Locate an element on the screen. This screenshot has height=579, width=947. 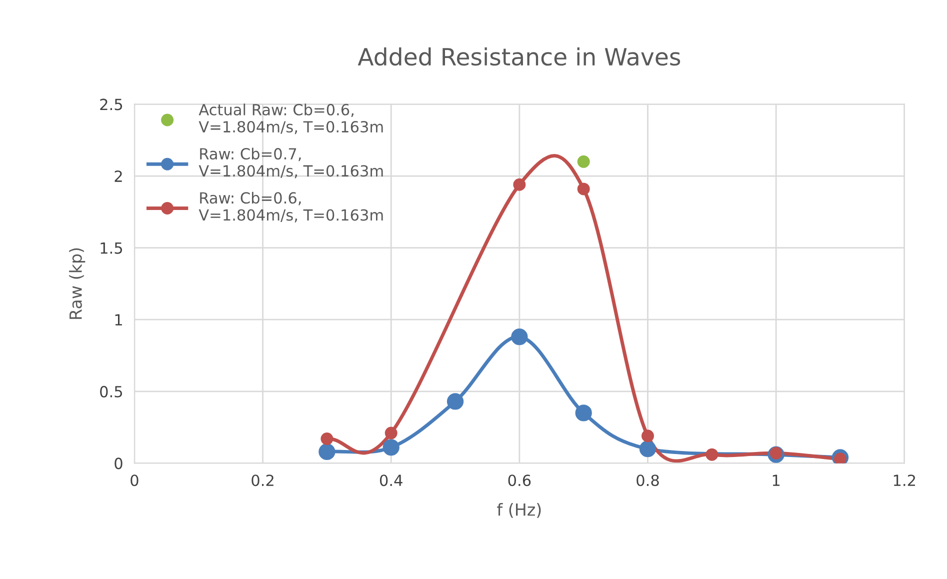
x-tick-label: 0.6 is located at coordinates (519, 480).